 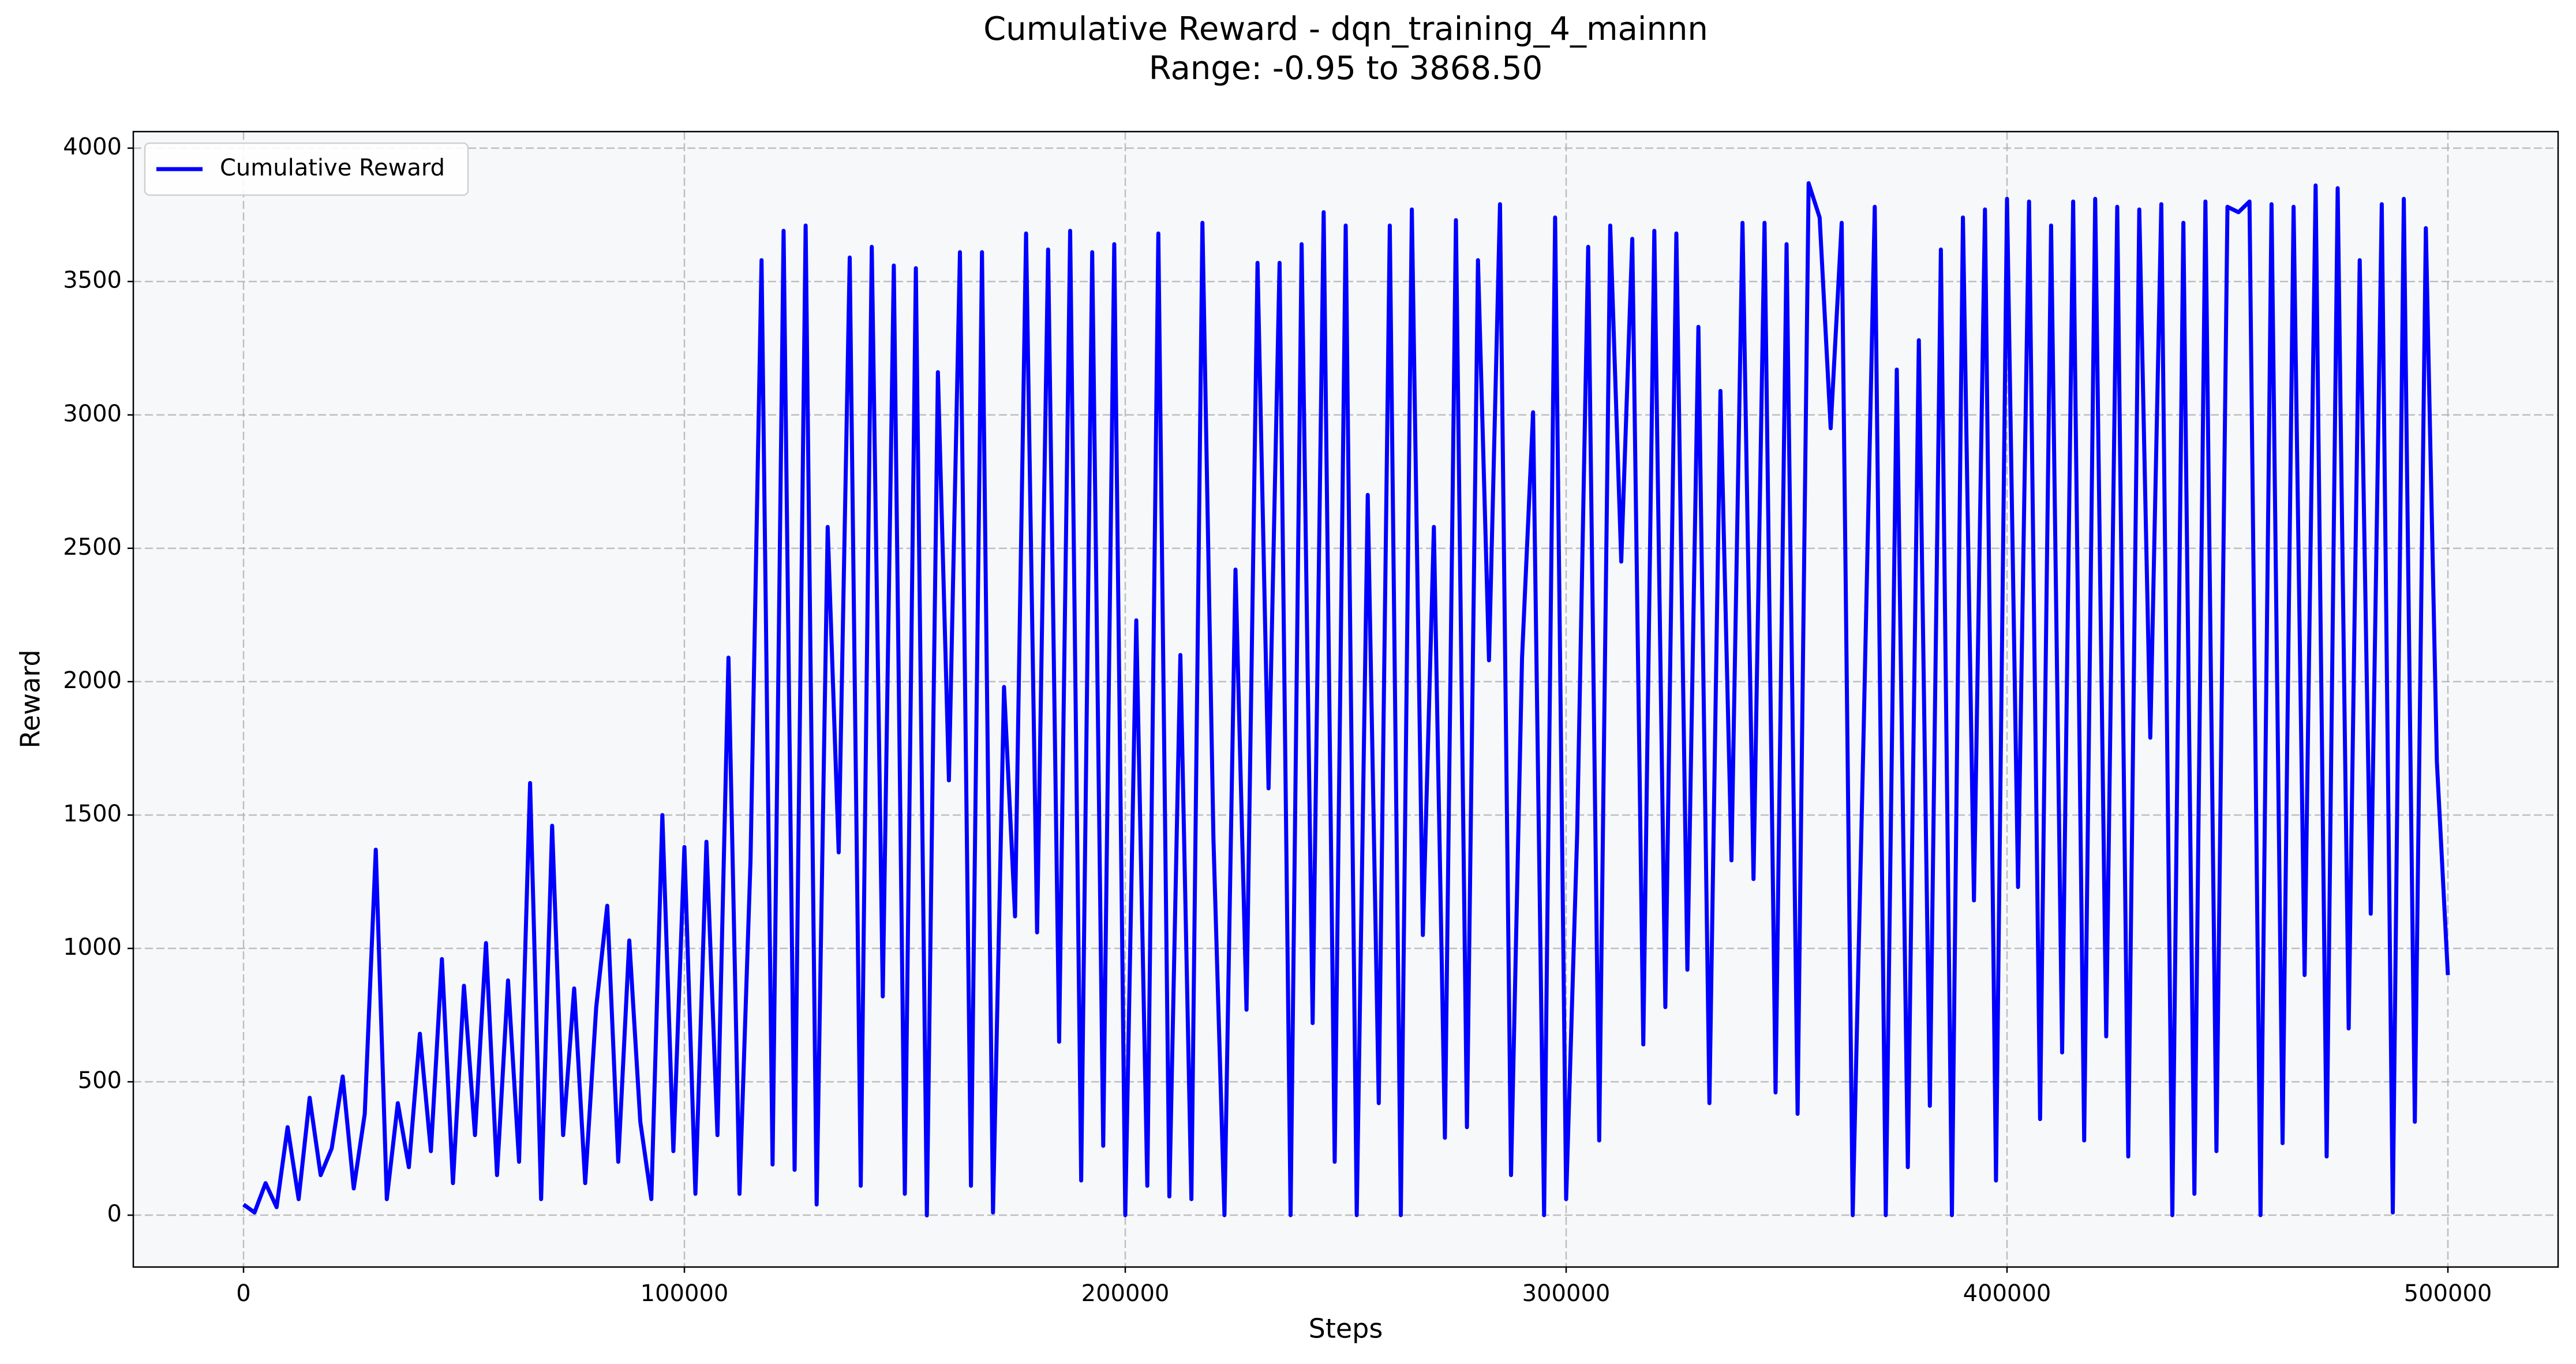 I want to click on y-tick-label: 3000, so click(x=93, y=414).